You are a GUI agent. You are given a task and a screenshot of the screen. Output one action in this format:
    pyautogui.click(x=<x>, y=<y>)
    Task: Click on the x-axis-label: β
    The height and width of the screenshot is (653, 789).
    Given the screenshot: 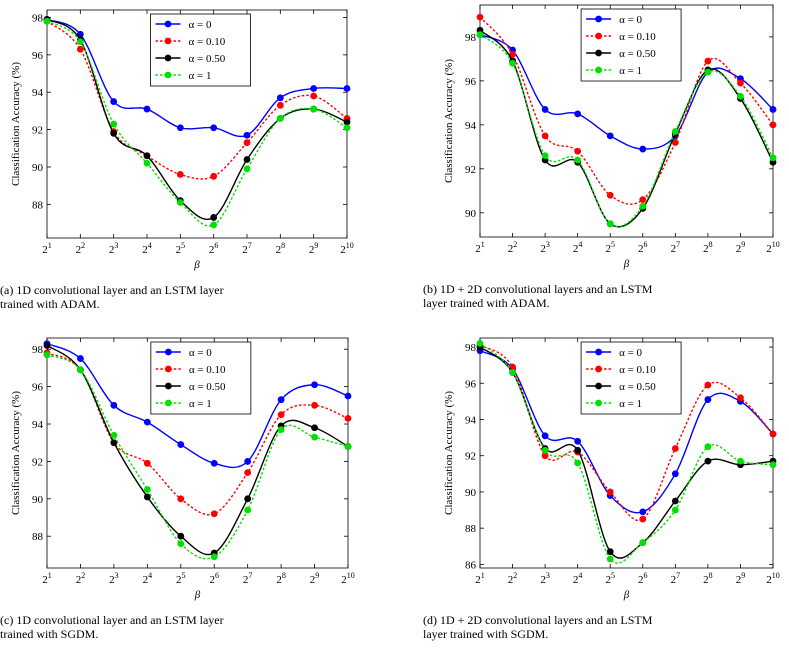 What is the action you would take?
    pyautogui.click(x=197, y=595)
    